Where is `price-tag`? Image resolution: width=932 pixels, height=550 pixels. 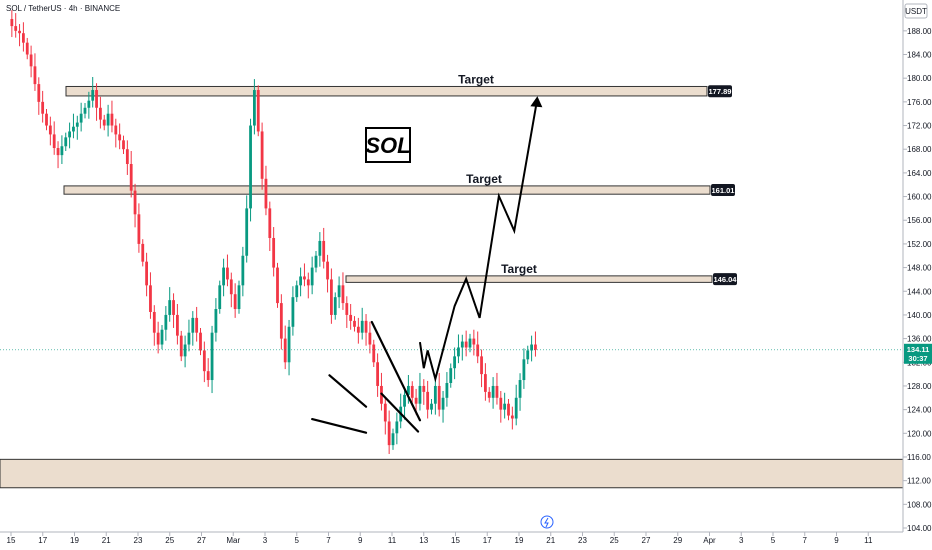
price-tag is located at coordinates (725, 279).